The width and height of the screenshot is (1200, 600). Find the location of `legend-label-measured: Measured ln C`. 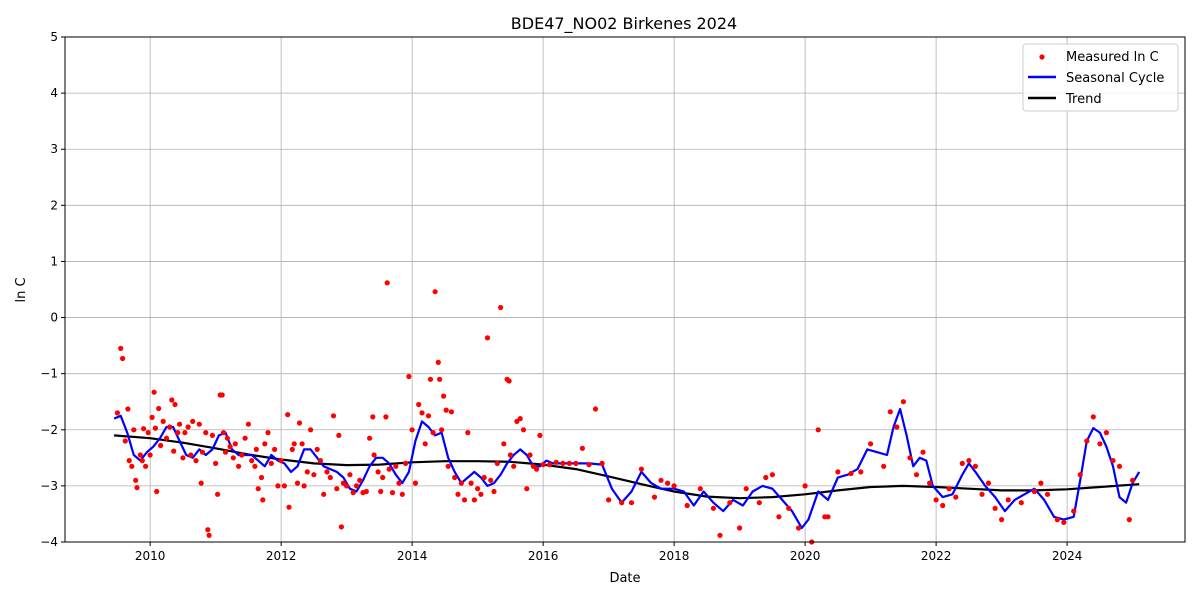

legend-label-measured: Measured ln C is located at coordinates (1112, 57).